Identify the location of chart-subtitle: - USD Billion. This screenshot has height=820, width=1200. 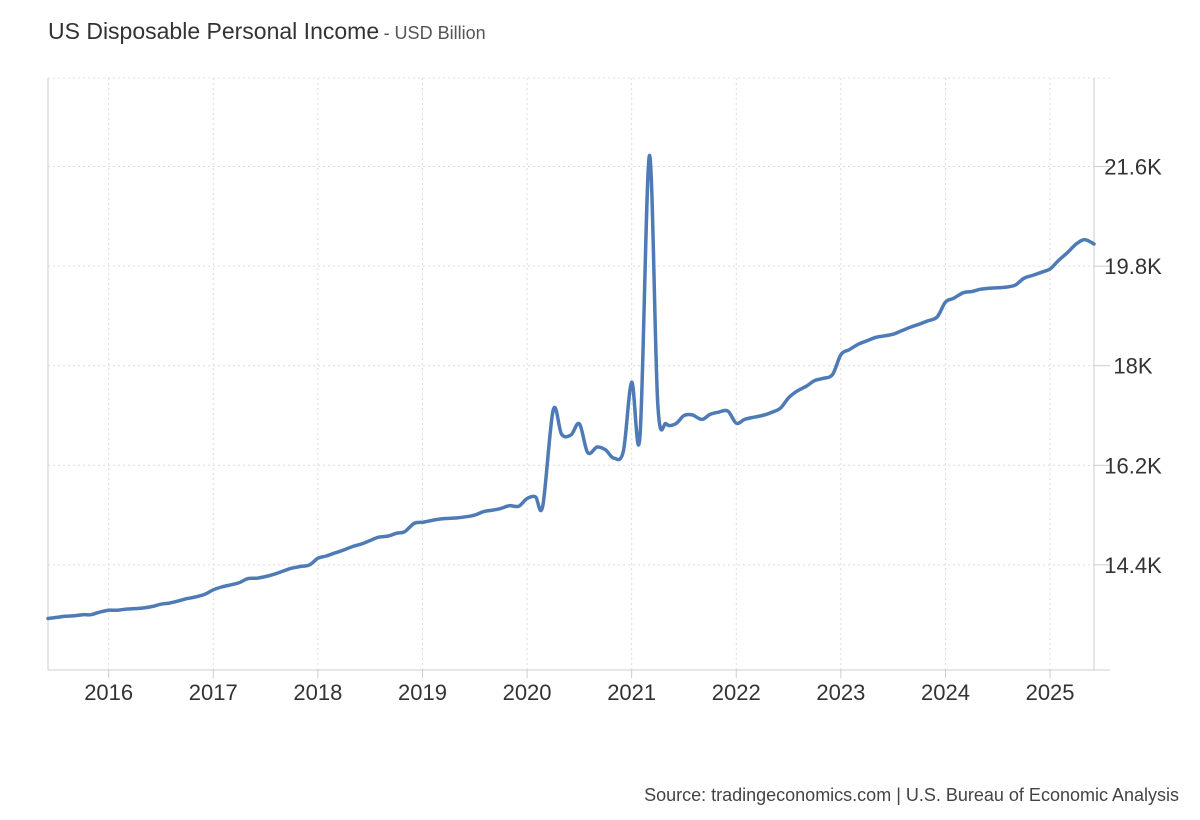
(434, 33).